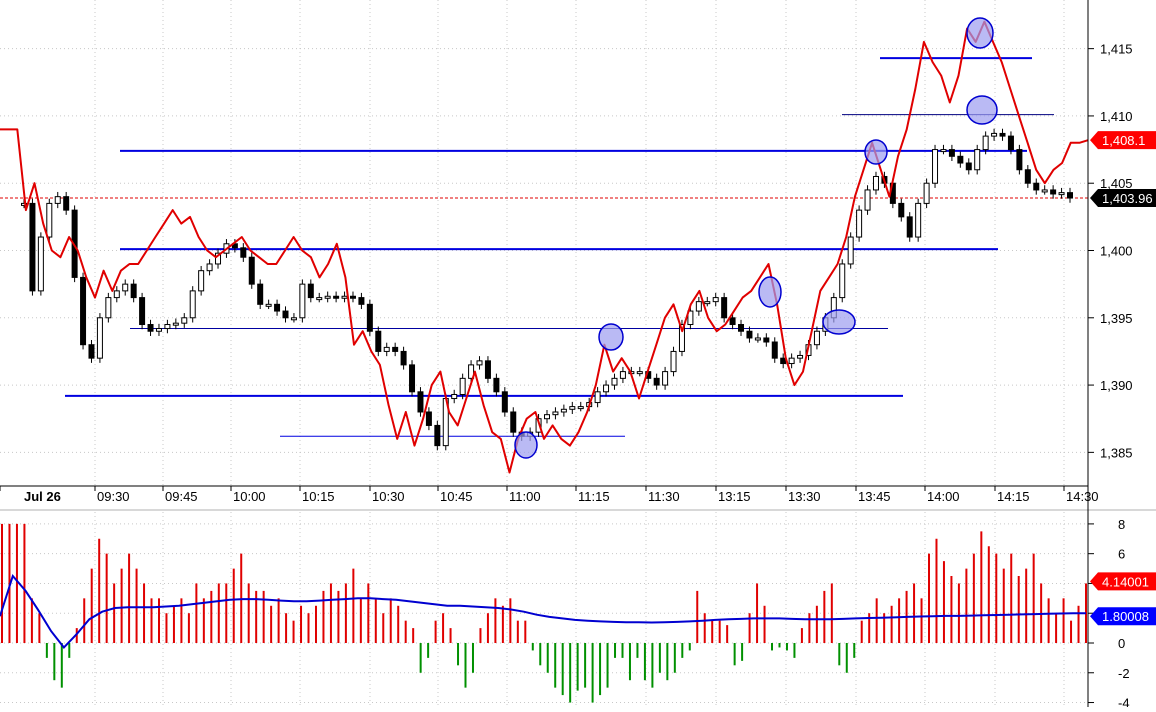 This screenshot has height=712, width=1156. What do you see at coordinates (42, 496) in the screenshot?
I see `x-tick-label: Jul 26` at bounding box center [42, 496].